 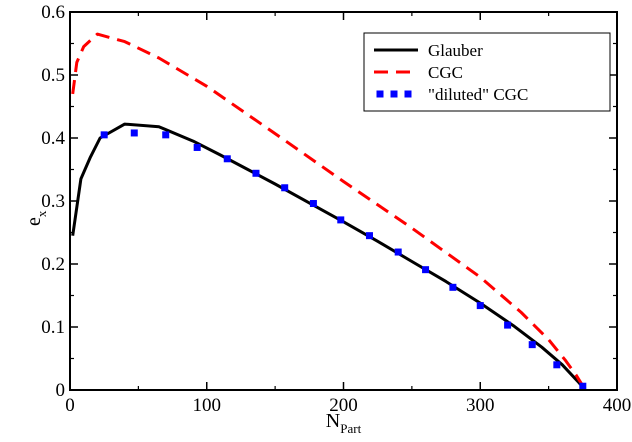 I want to click on x-tick-label: 0, so click(x=70, y=405).